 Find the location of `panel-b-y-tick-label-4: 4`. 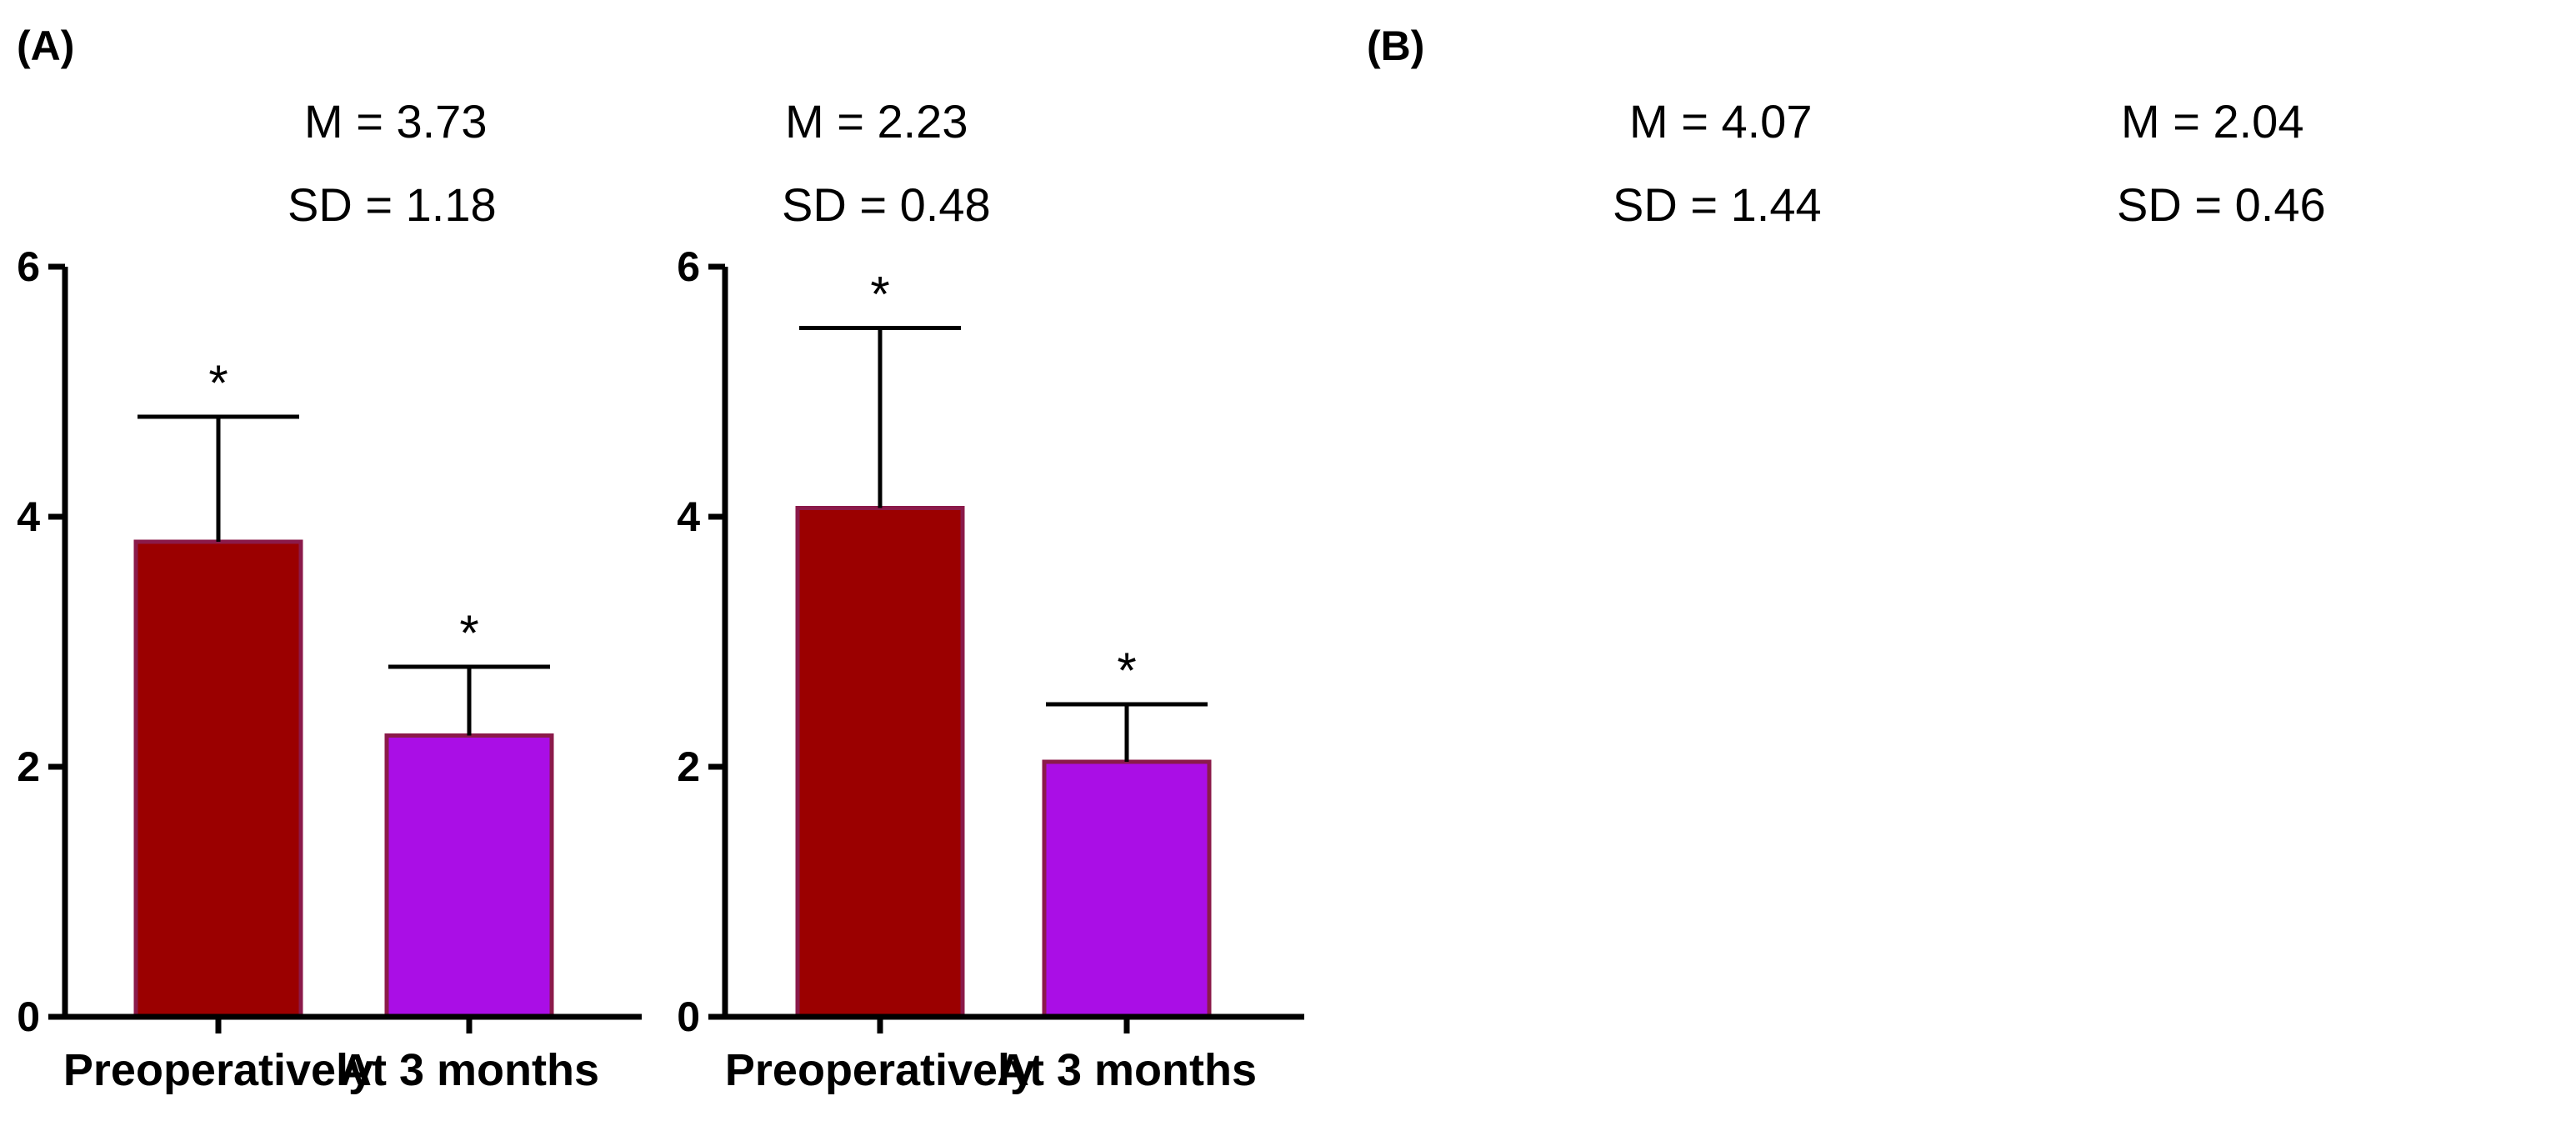

panel-b-y-tick-label-4: 4 is located at coordinates (688, 516).